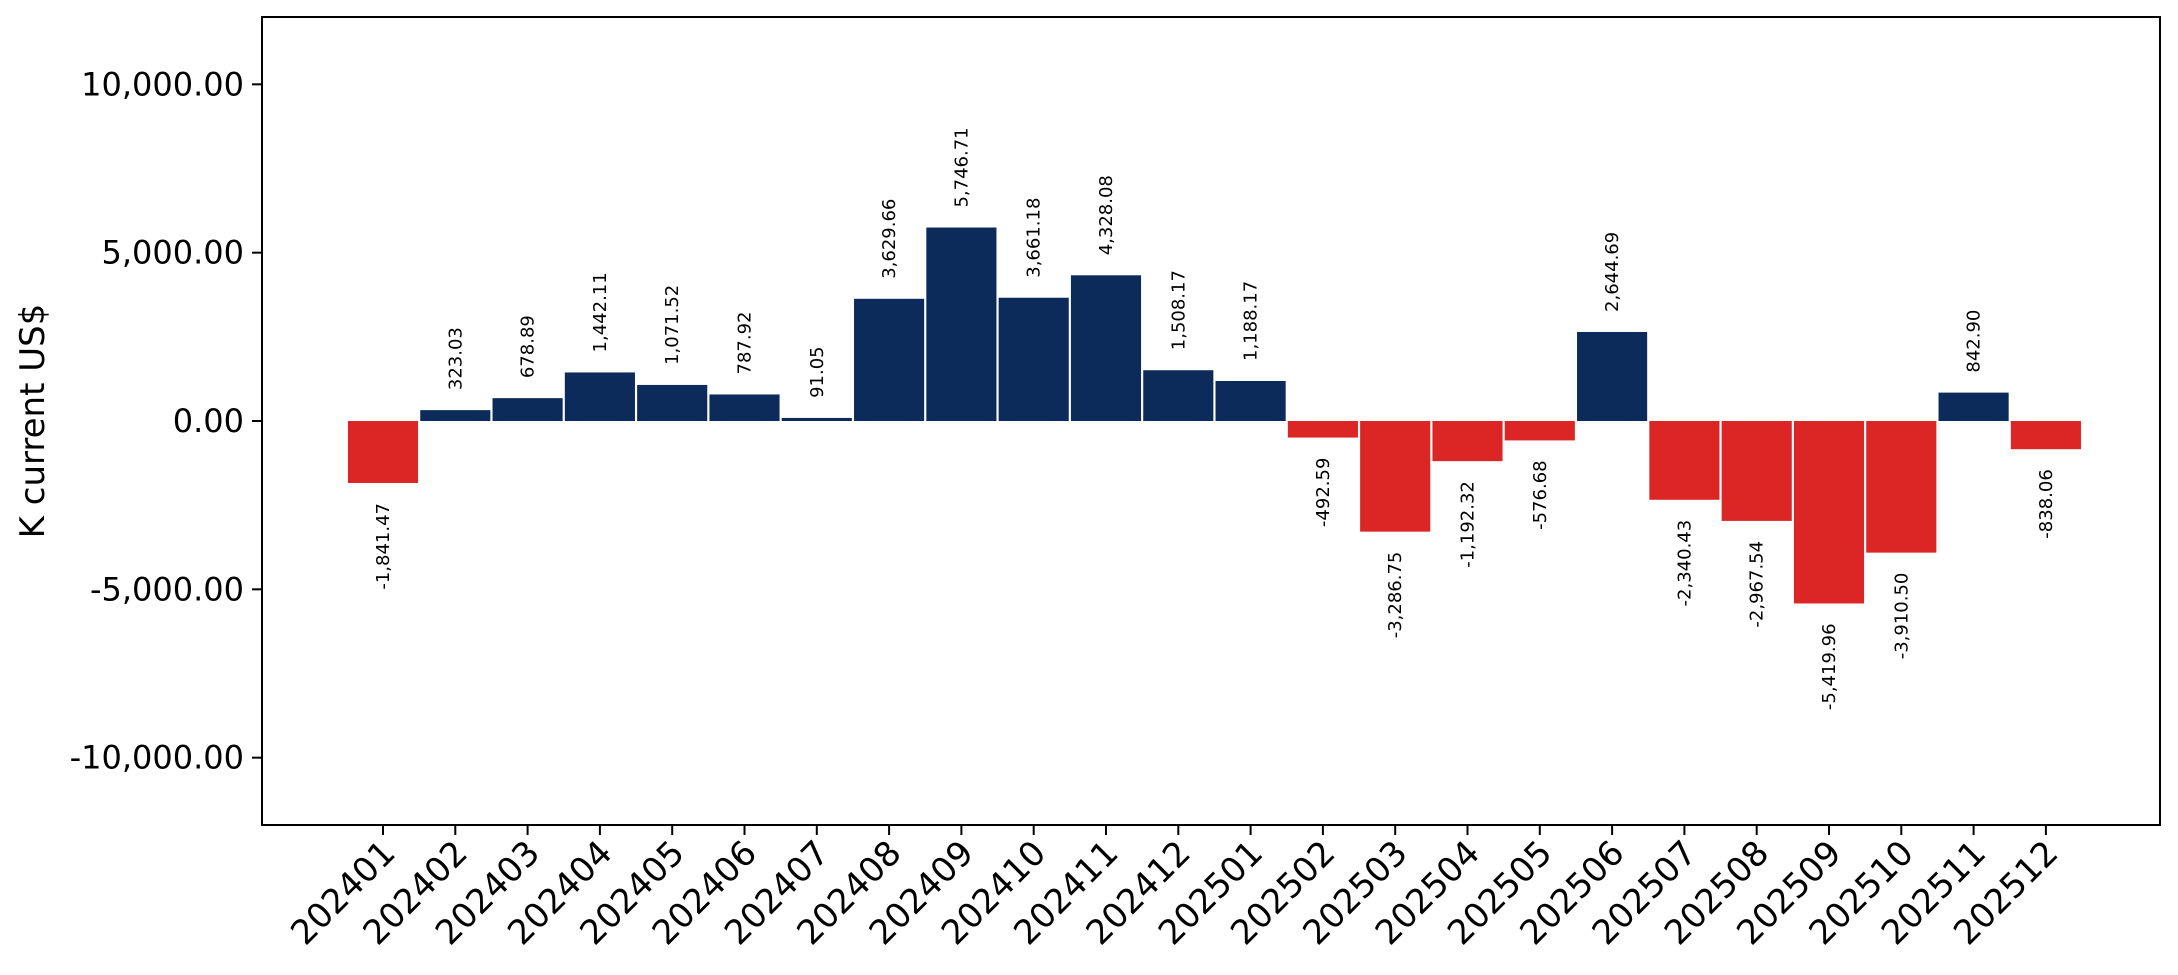  I want to click on data-label-202404: 1,442.11, so click(600, 312).